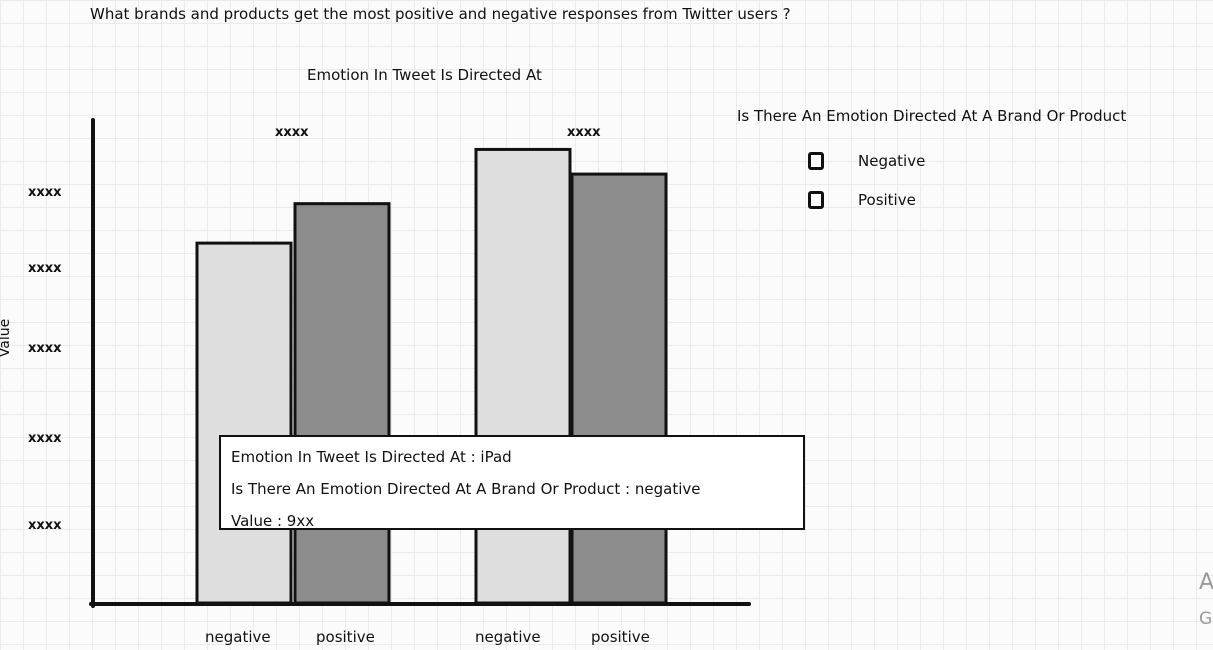 The height and width of the screenshot is (650, 1213). I want to click on legend-item-positive: Positive, so click(862, 200).